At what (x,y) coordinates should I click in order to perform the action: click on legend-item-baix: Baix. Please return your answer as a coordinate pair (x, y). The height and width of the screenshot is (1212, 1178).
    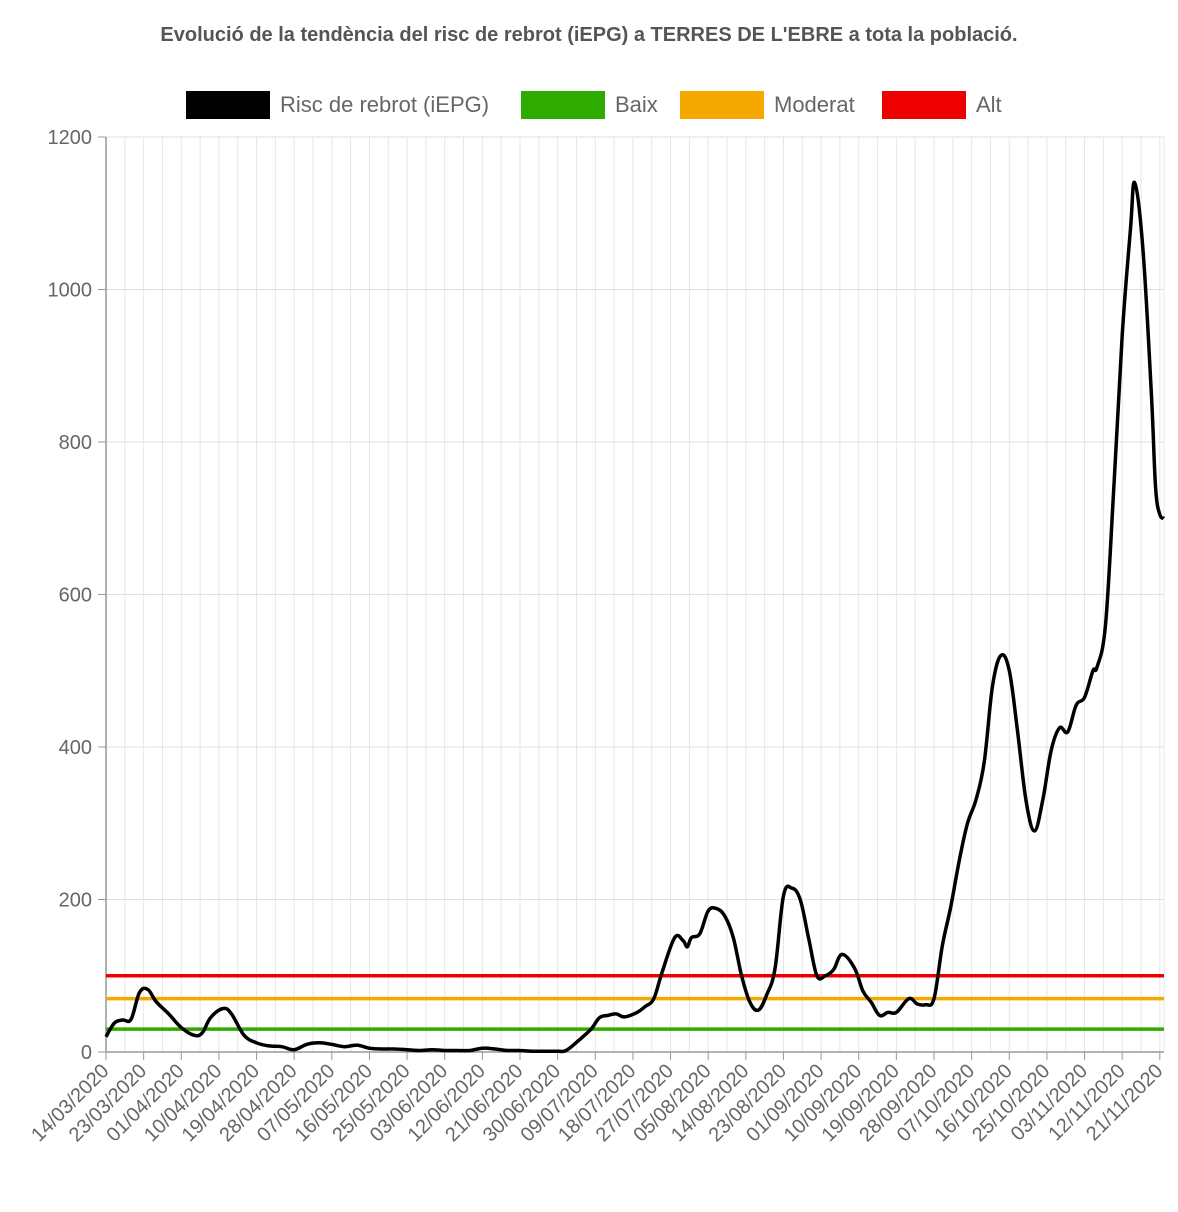
    Looking at the image, I should click on (589, 105).